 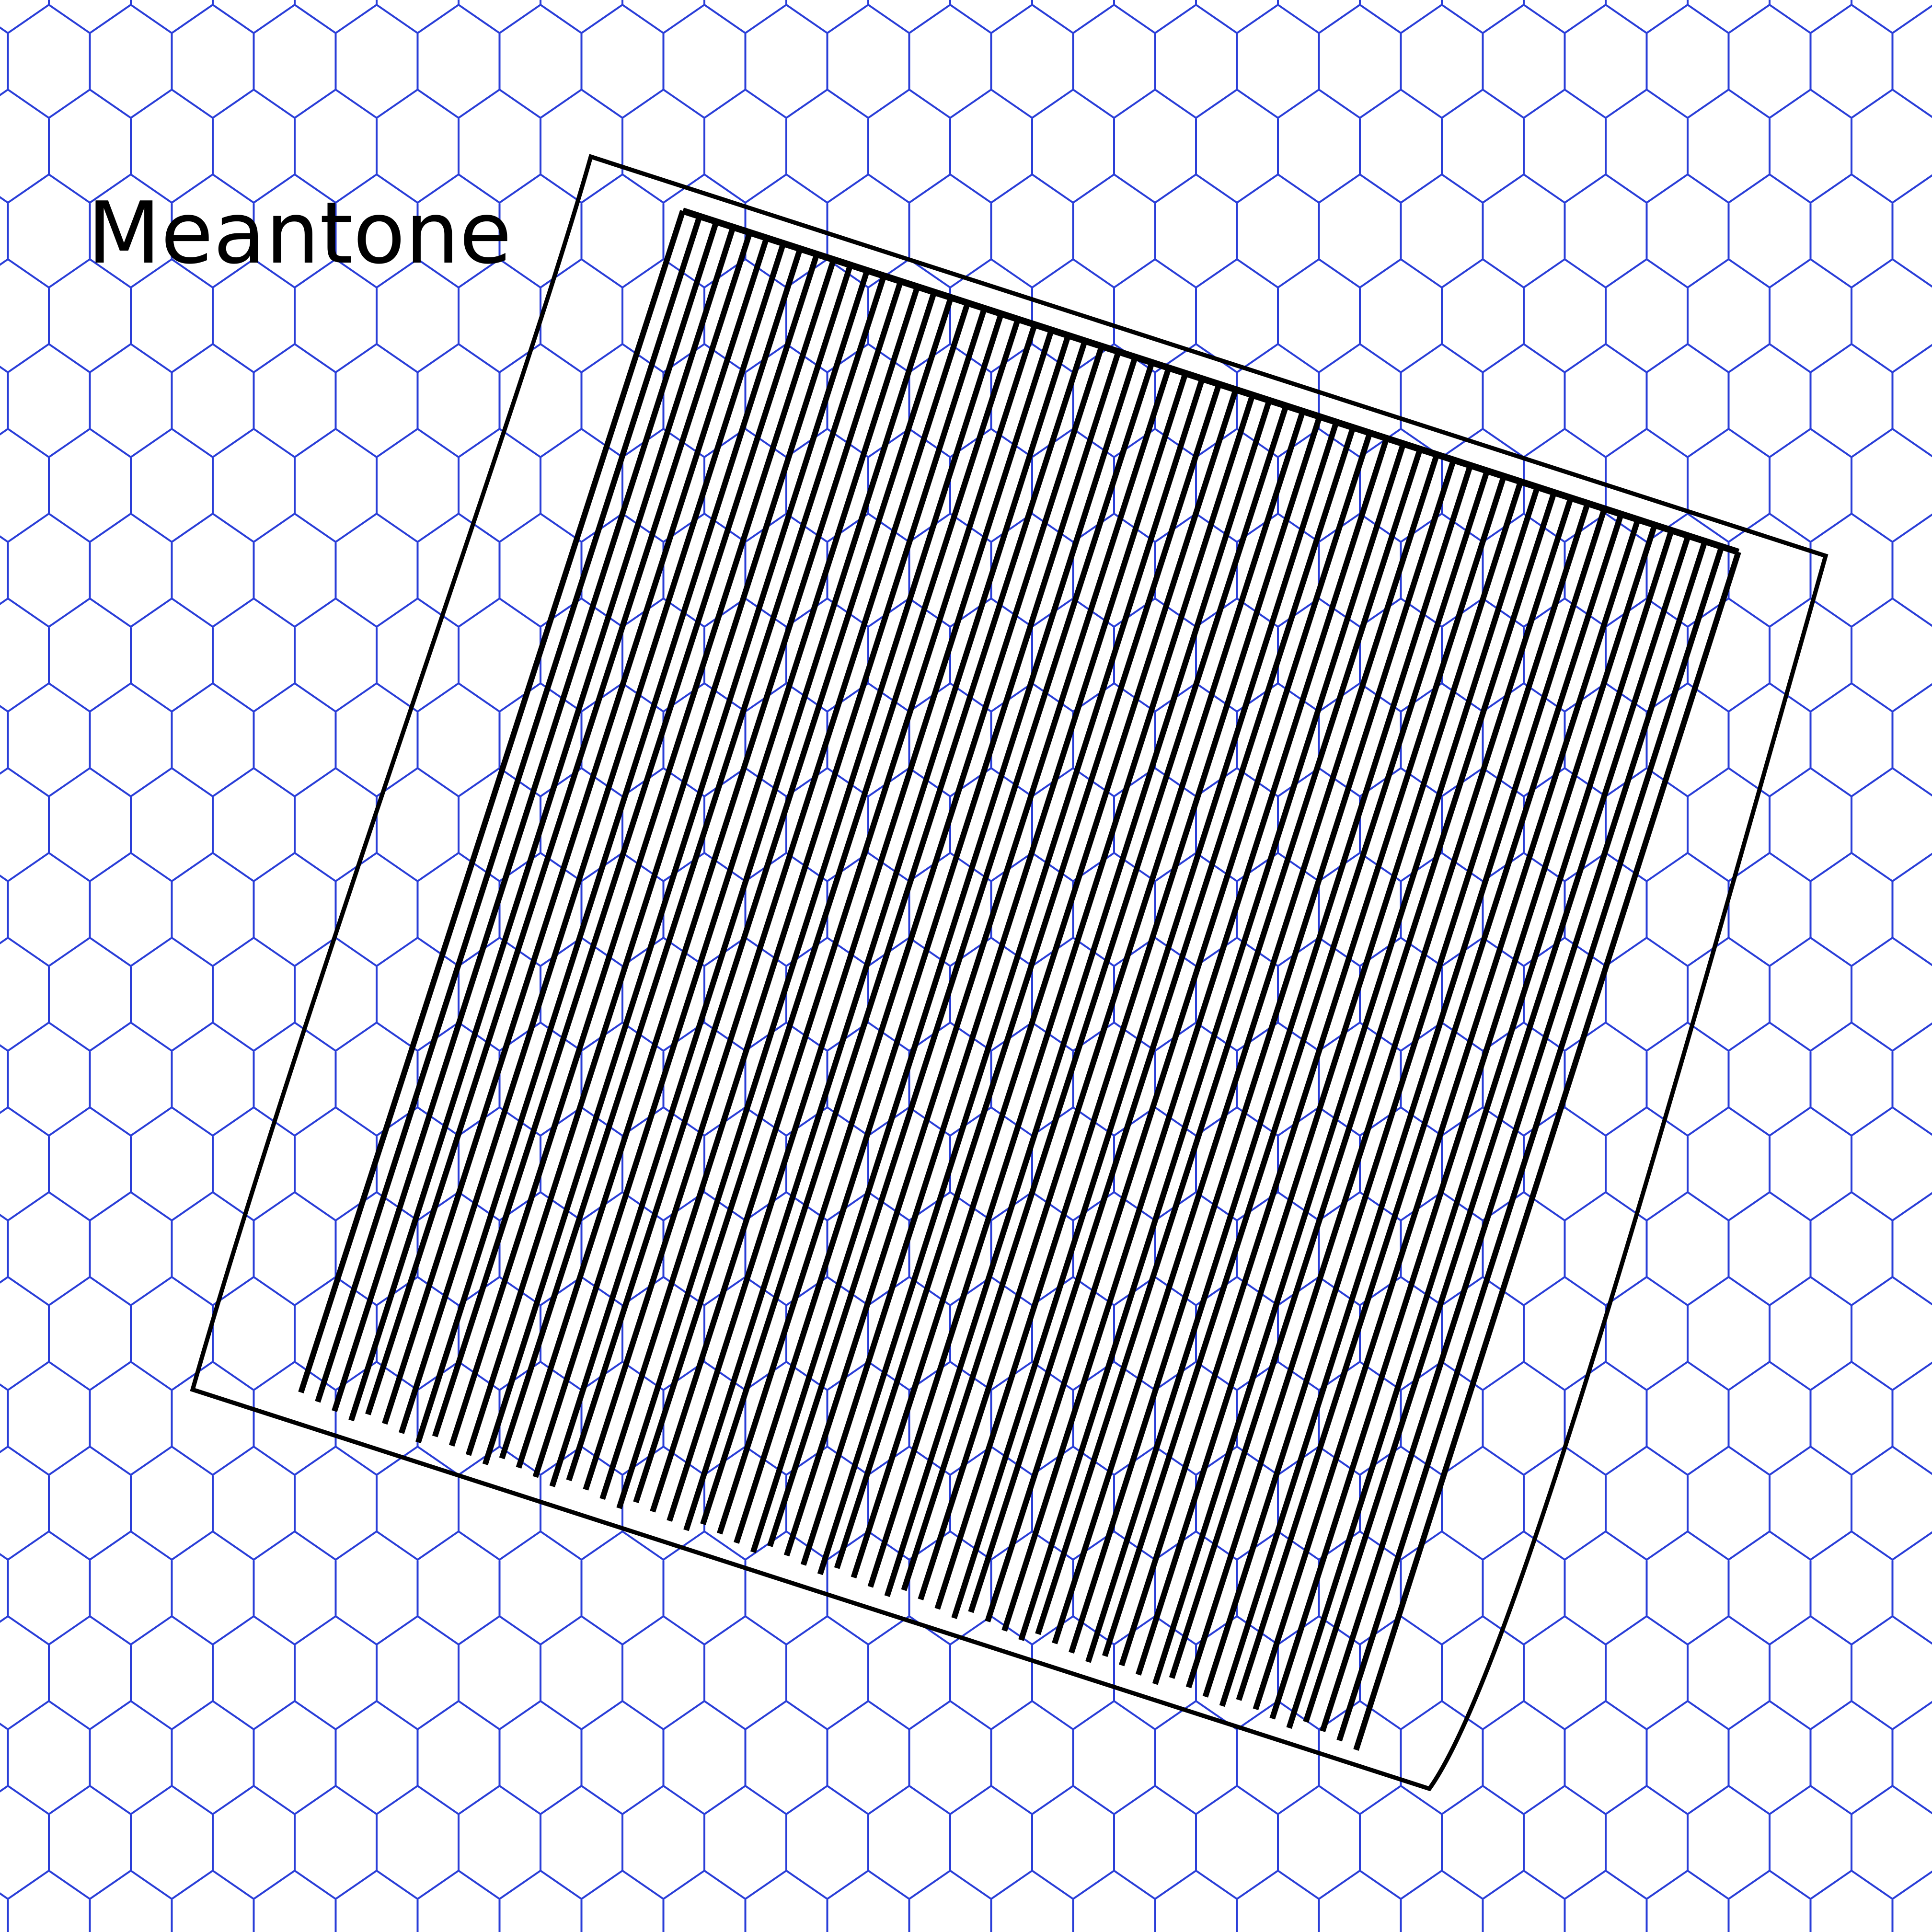 What do you see at coordinates (299, 233) in the screenshot?
I see `diagram-title: Meantone` at bounding box center [299, 233].